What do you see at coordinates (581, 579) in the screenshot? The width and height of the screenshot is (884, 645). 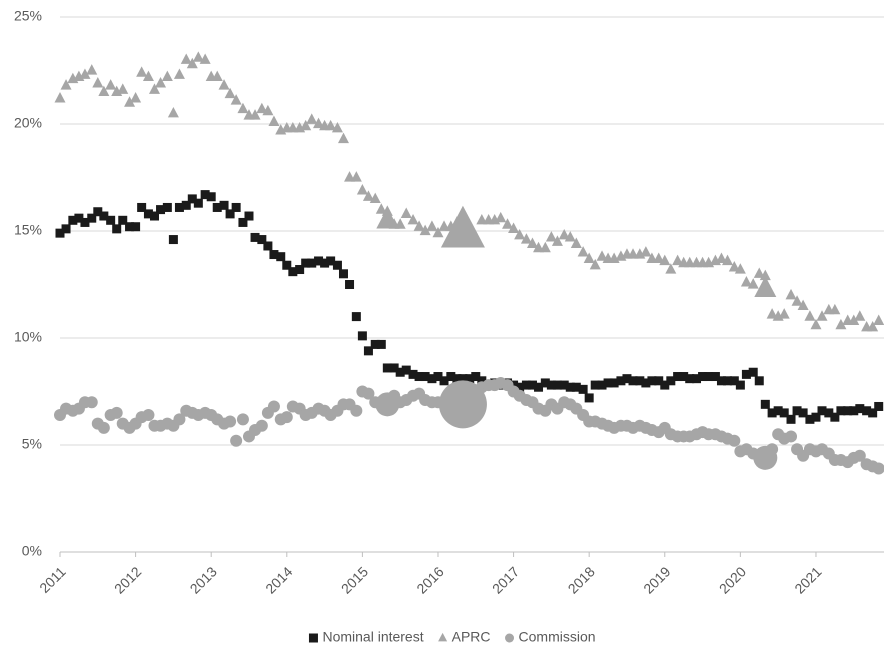 I see `x-tick-label: 2018` at bounding box center [581, 579].